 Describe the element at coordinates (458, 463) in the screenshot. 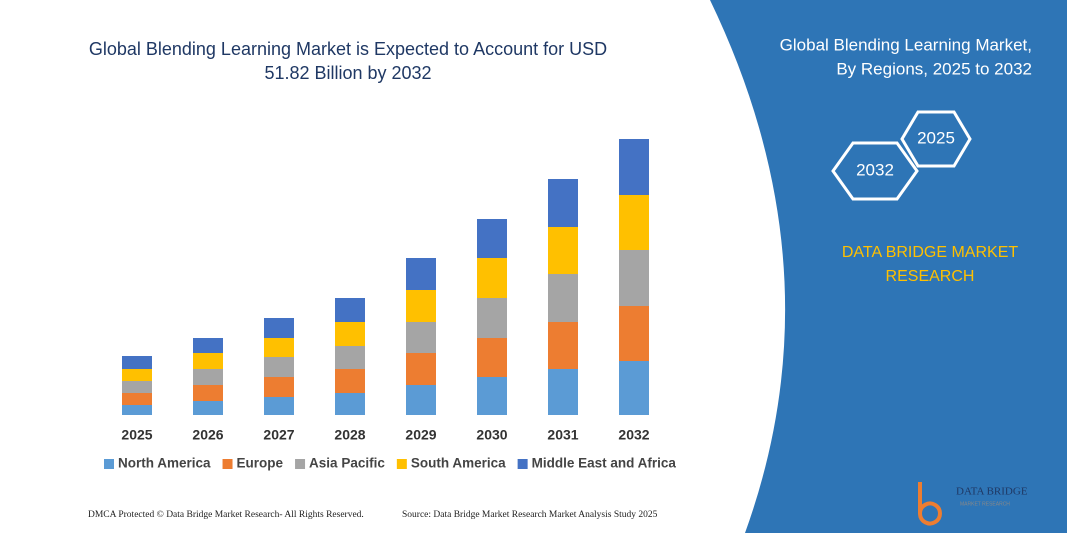

I see `legend-label: South America` at that location.